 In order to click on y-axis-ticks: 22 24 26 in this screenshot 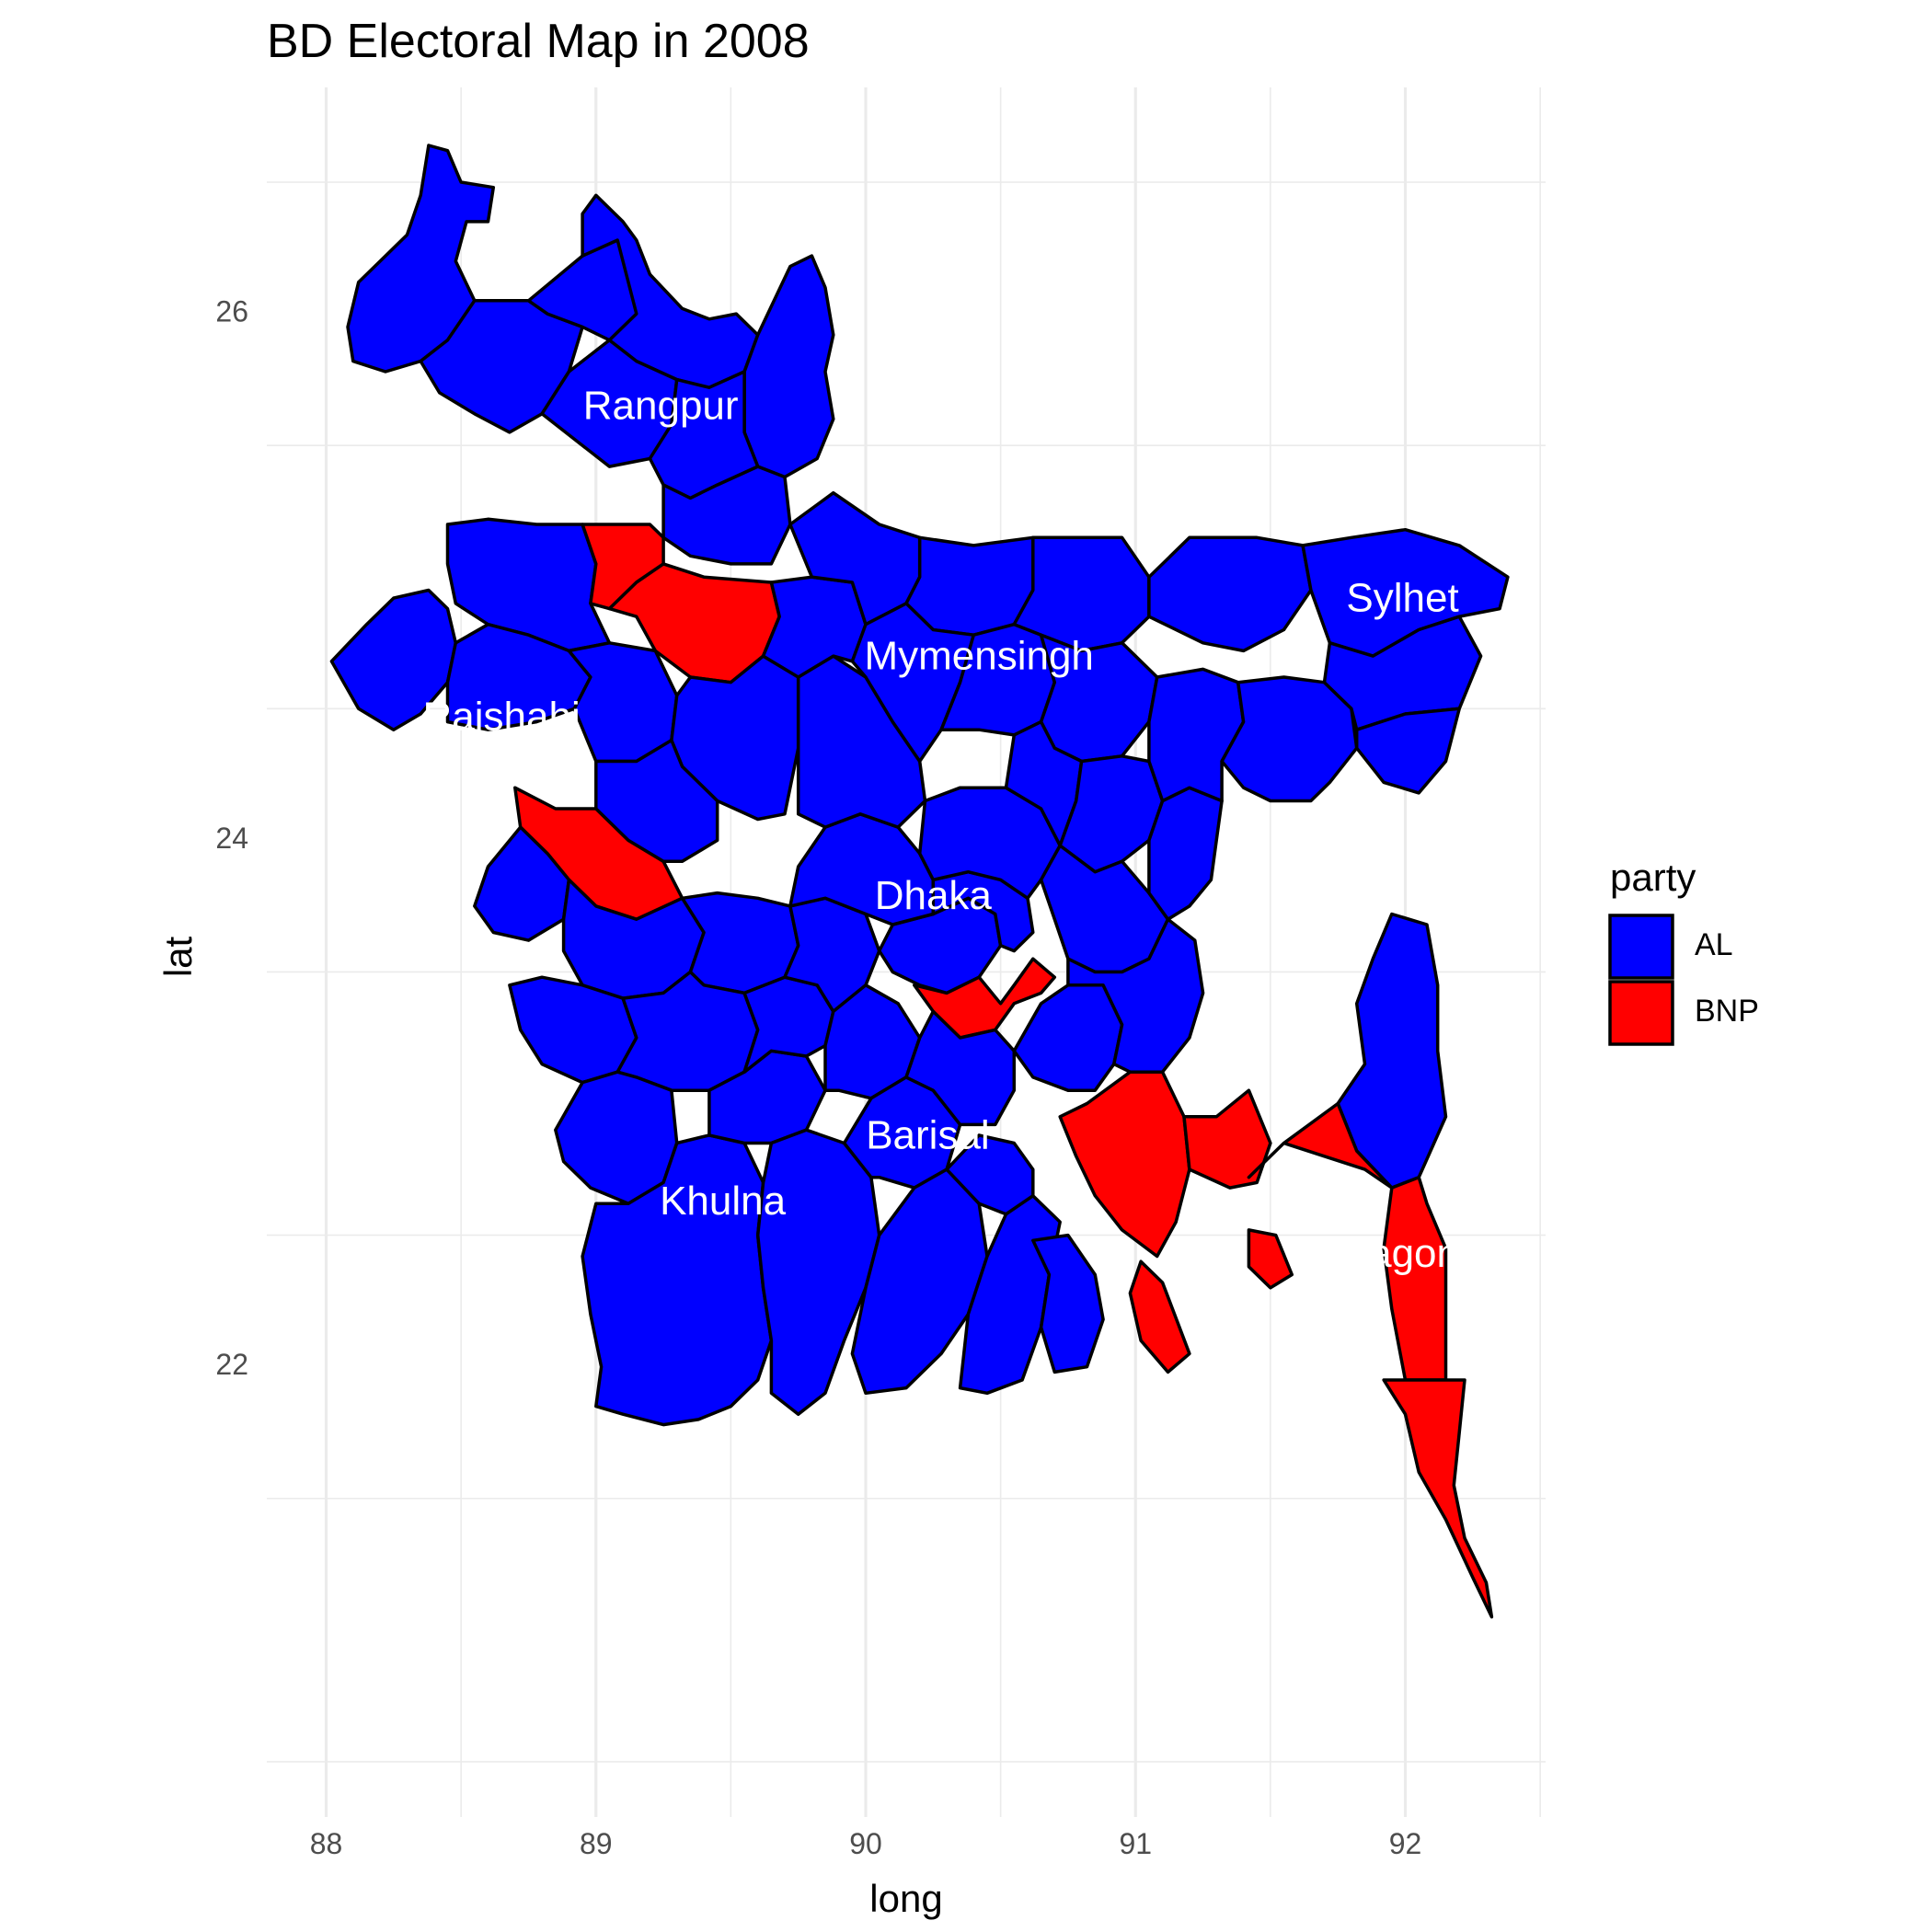, I will do `click(231, 838)`.